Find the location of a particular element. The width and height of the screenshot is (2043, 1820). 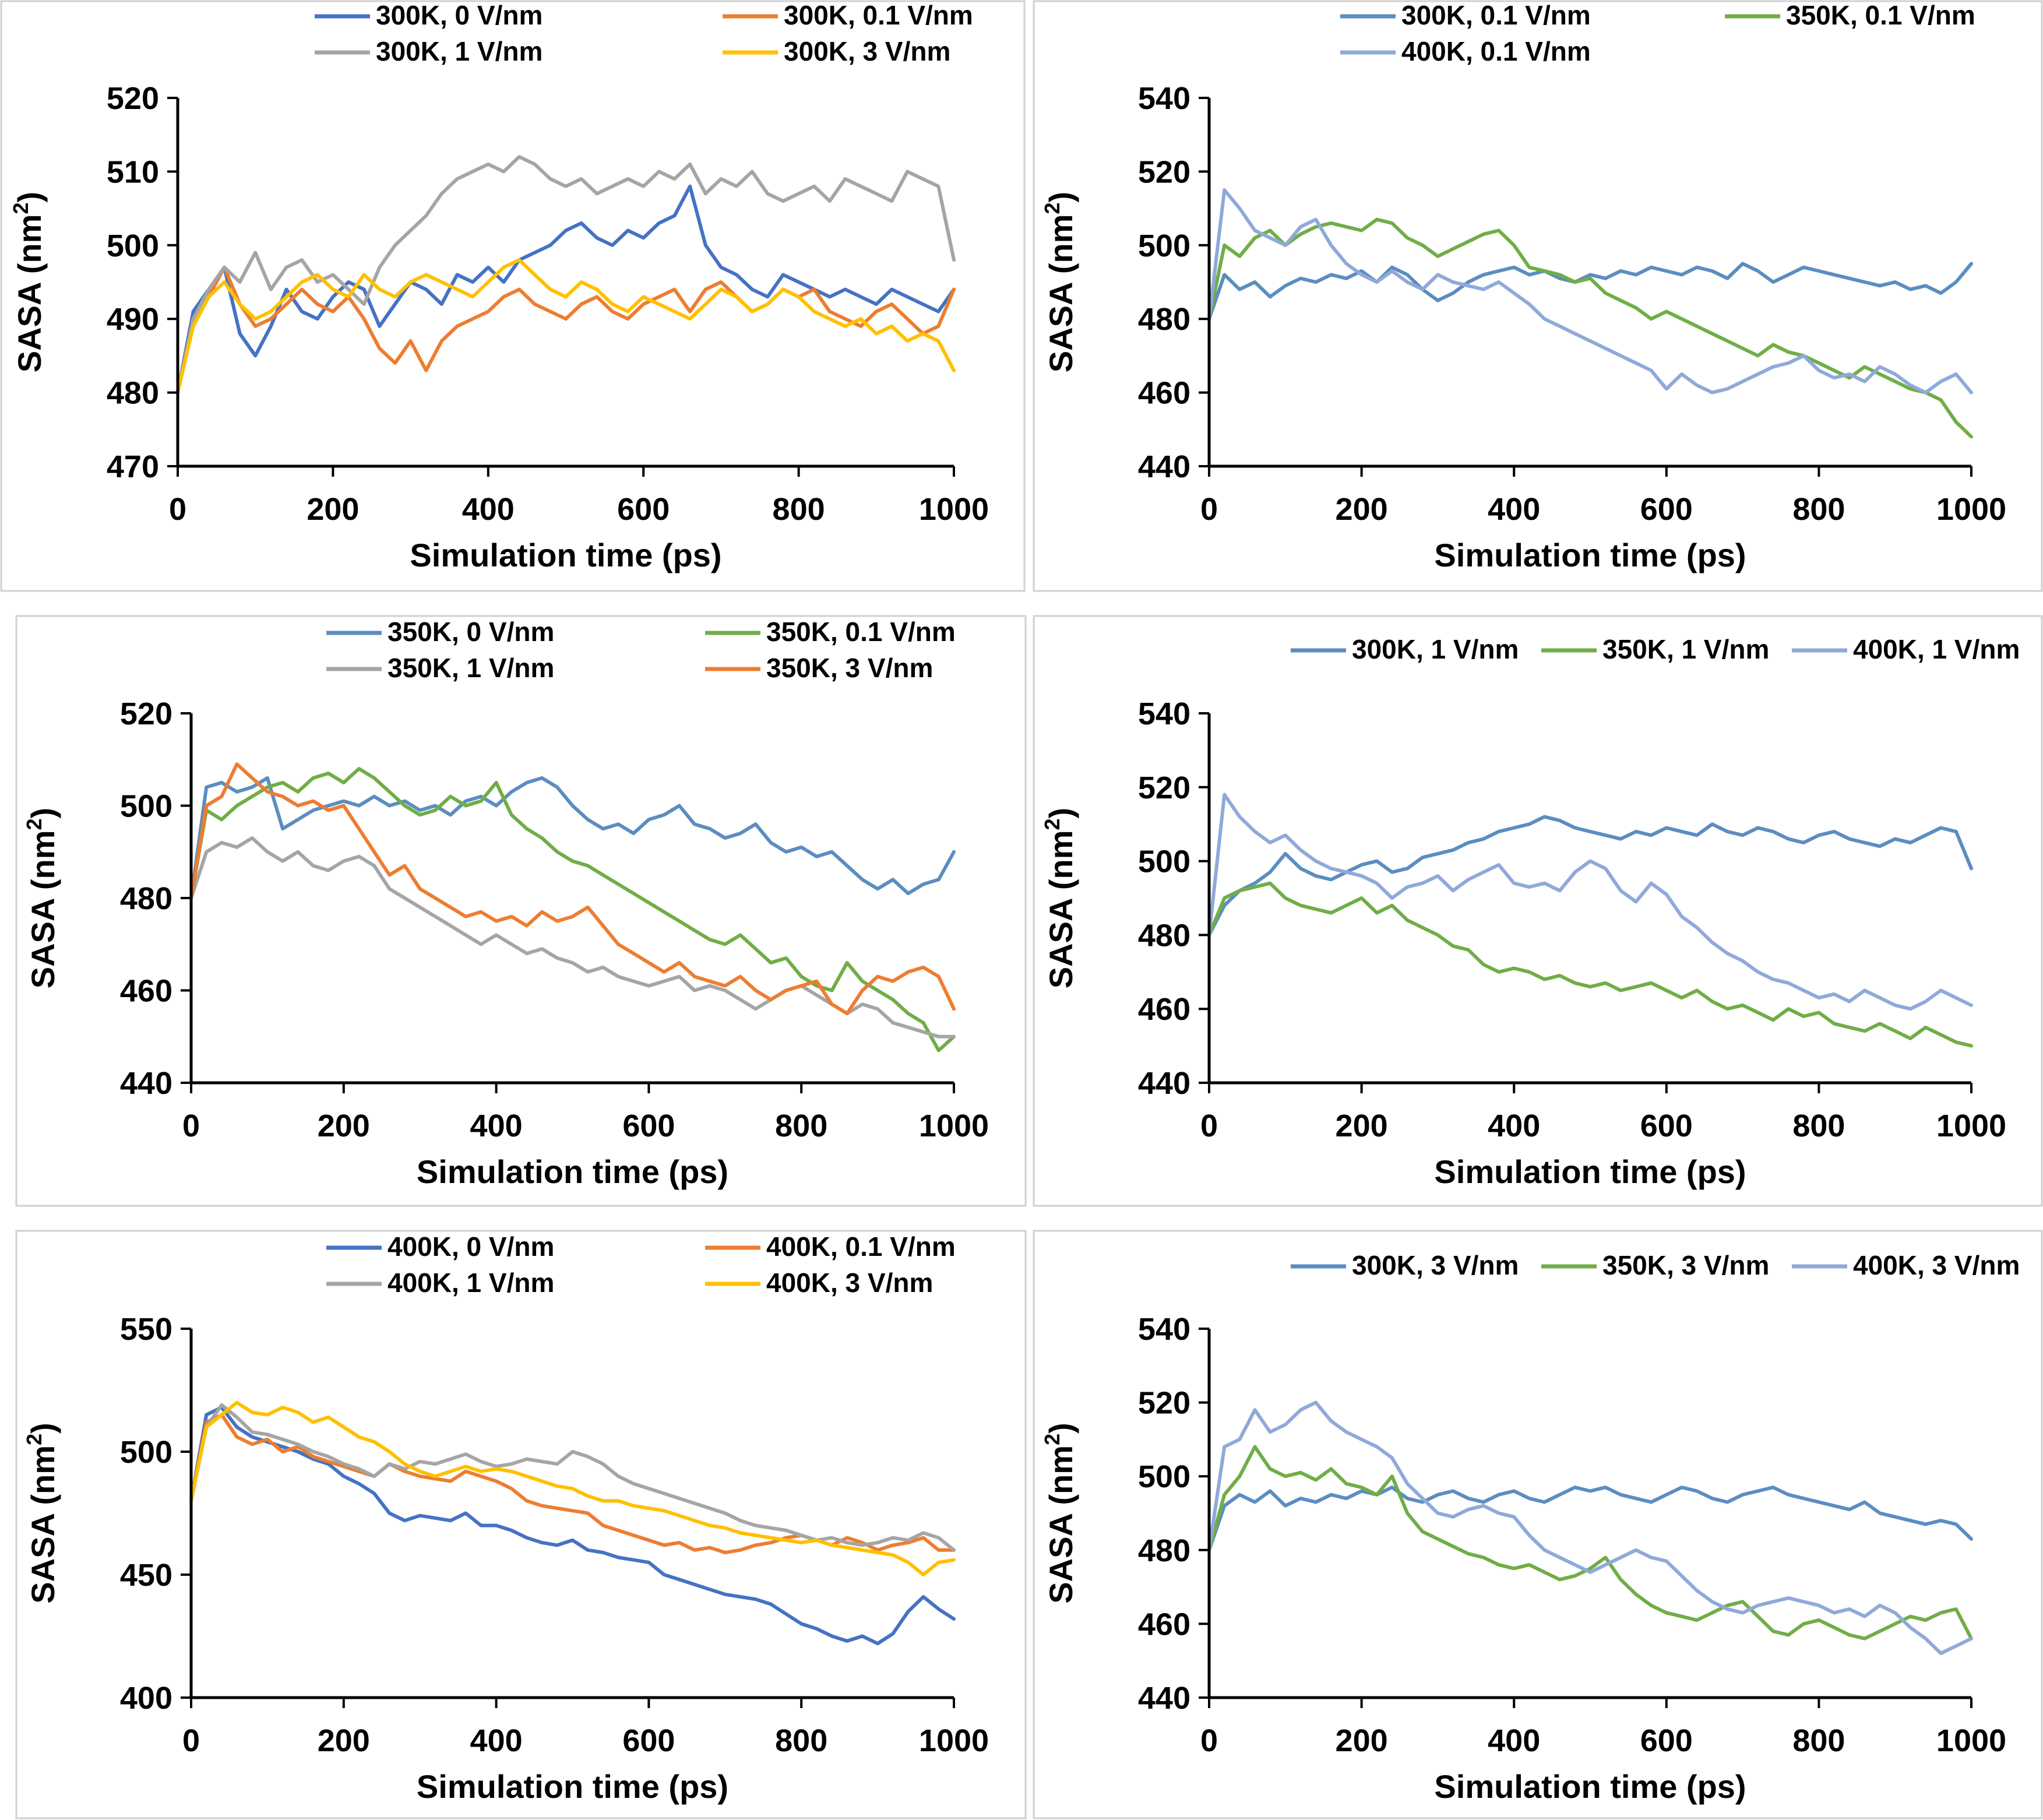

y-tick-label: 450 is located at coordinates (146, 1575).